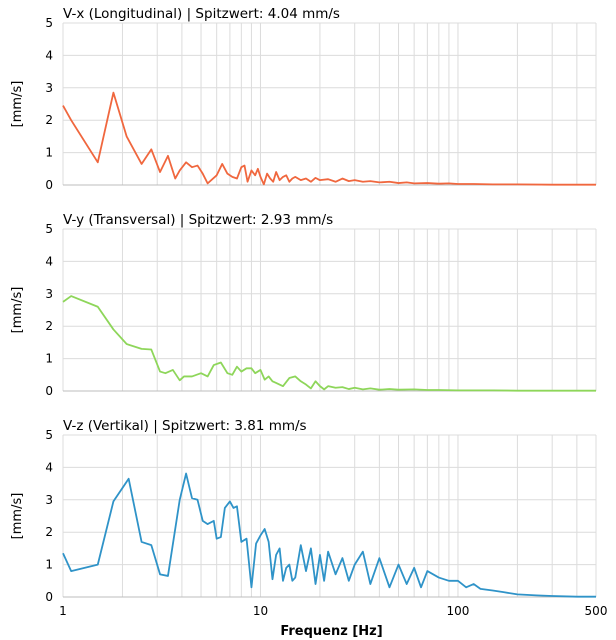  What do you see at coordinates (185, 426) in the screenshot?
I see `chart-title: V-z (Vertikal) | Spitzwert: 3.81 mm/s` at bounding box center [185, 426].